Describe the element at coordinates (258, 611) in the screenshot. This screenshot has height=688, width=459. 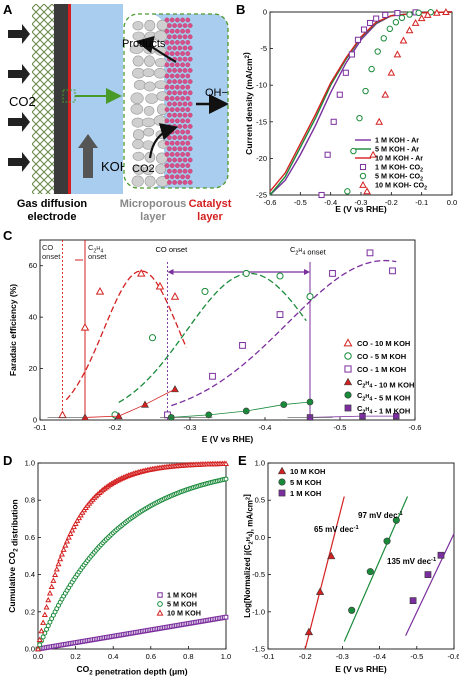
I see `y-tick-label: -1.0` at that location.